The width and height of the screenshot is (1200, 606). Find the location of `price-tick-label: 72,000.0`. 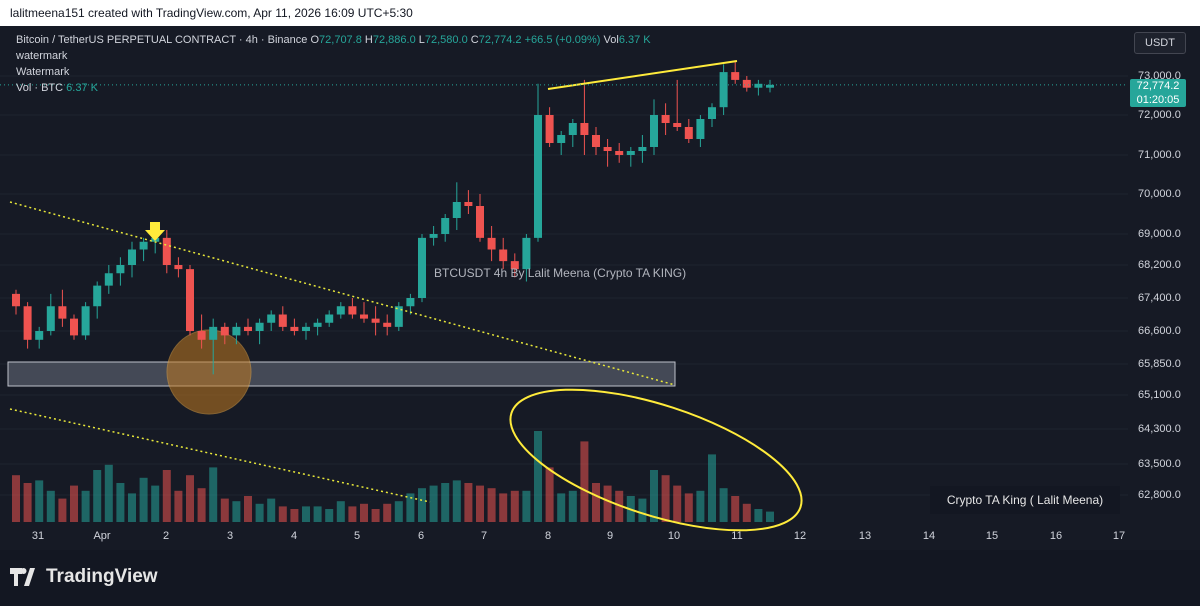

price-tick-label: 72,000.0 is located at coordinates (1159, 115).